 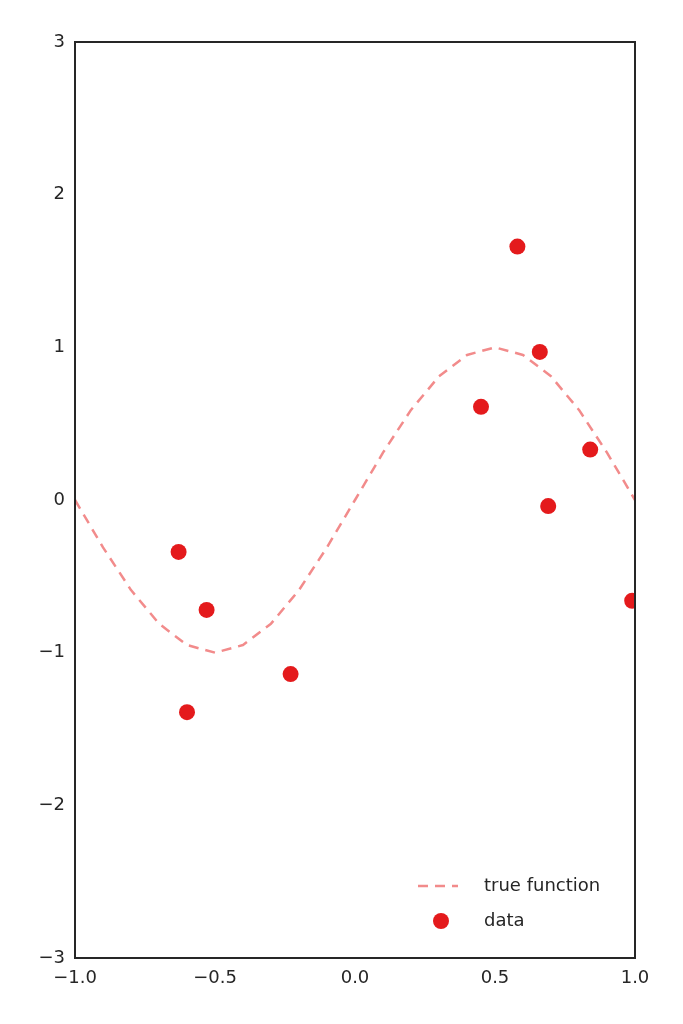 I want to click on y-tick-label: −3, so click(x=51, y=956).